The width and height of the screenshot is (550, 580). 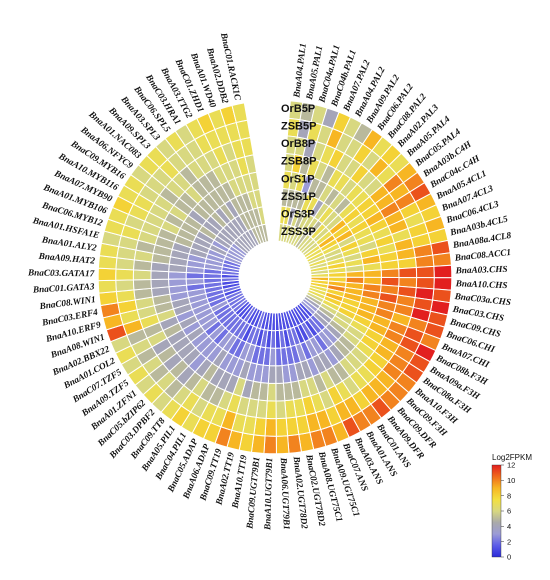 I want to click on gene-label: BnaC01.GATA3, so click(x=63, y=288).